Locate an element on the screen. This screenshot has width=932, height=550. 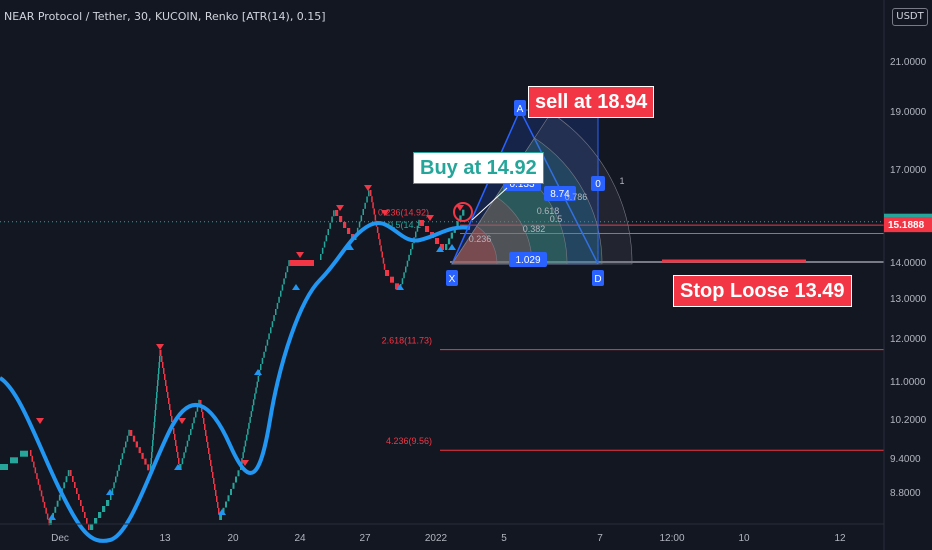
y-tick-label: 14.0000 is located at coordinates (908, 263).